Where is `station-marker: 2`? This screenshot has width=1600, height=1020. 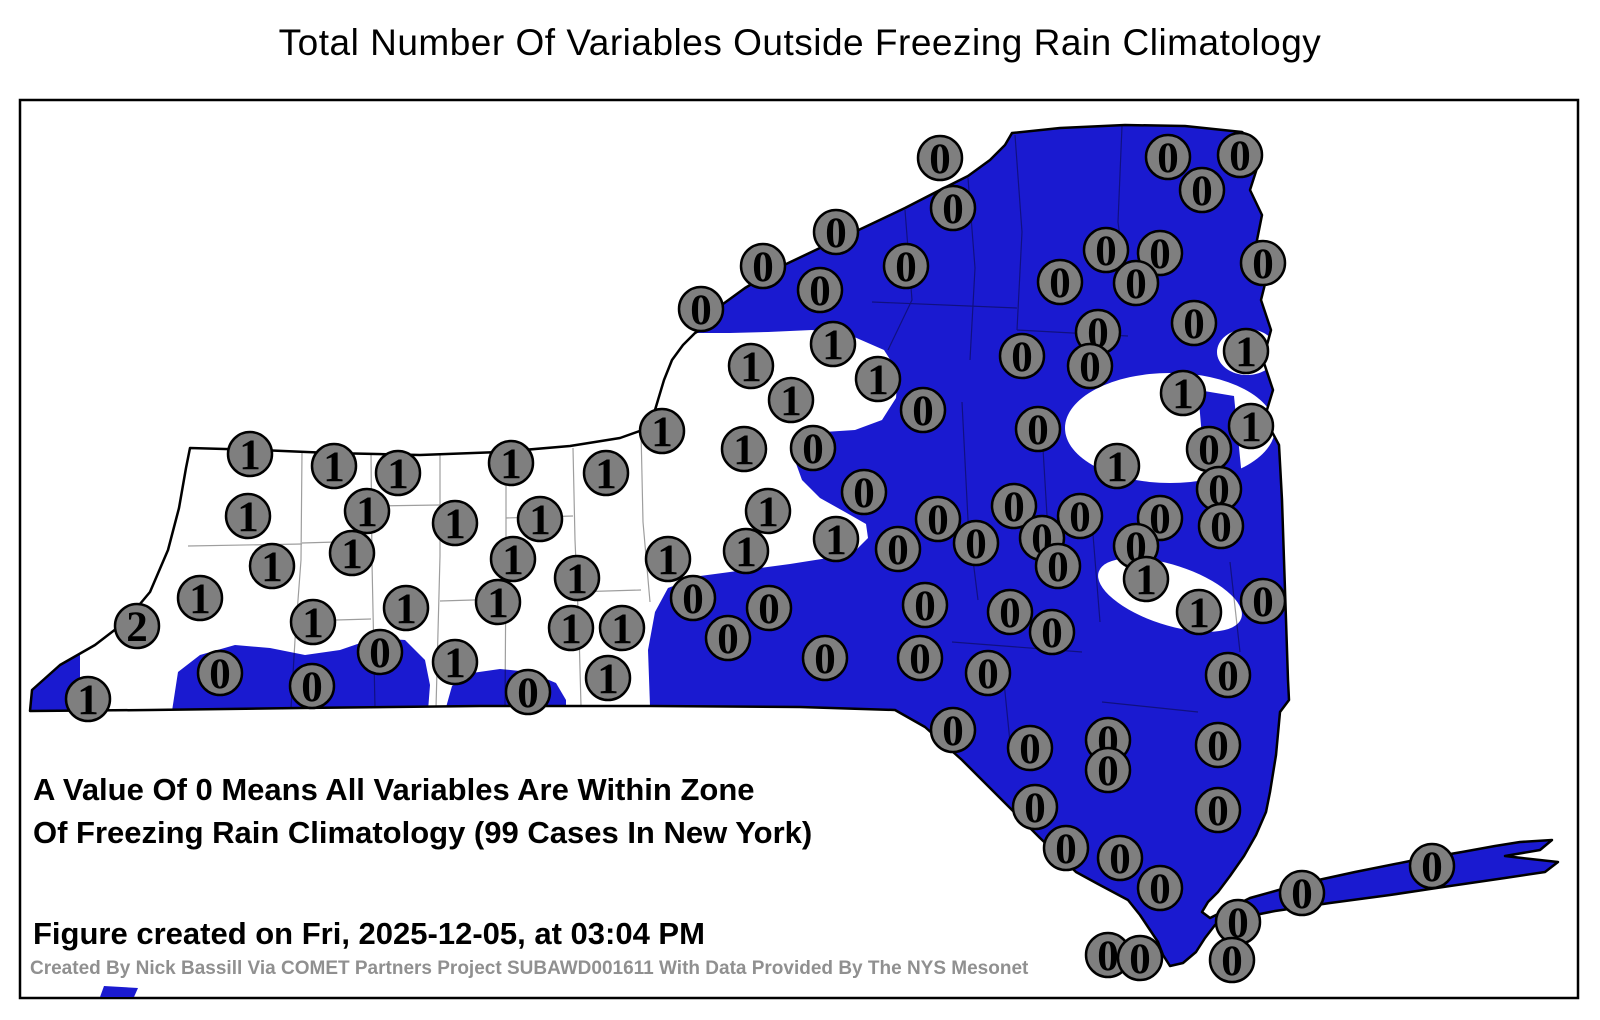
station-marker: 2 is located at coordinates (137, 626).